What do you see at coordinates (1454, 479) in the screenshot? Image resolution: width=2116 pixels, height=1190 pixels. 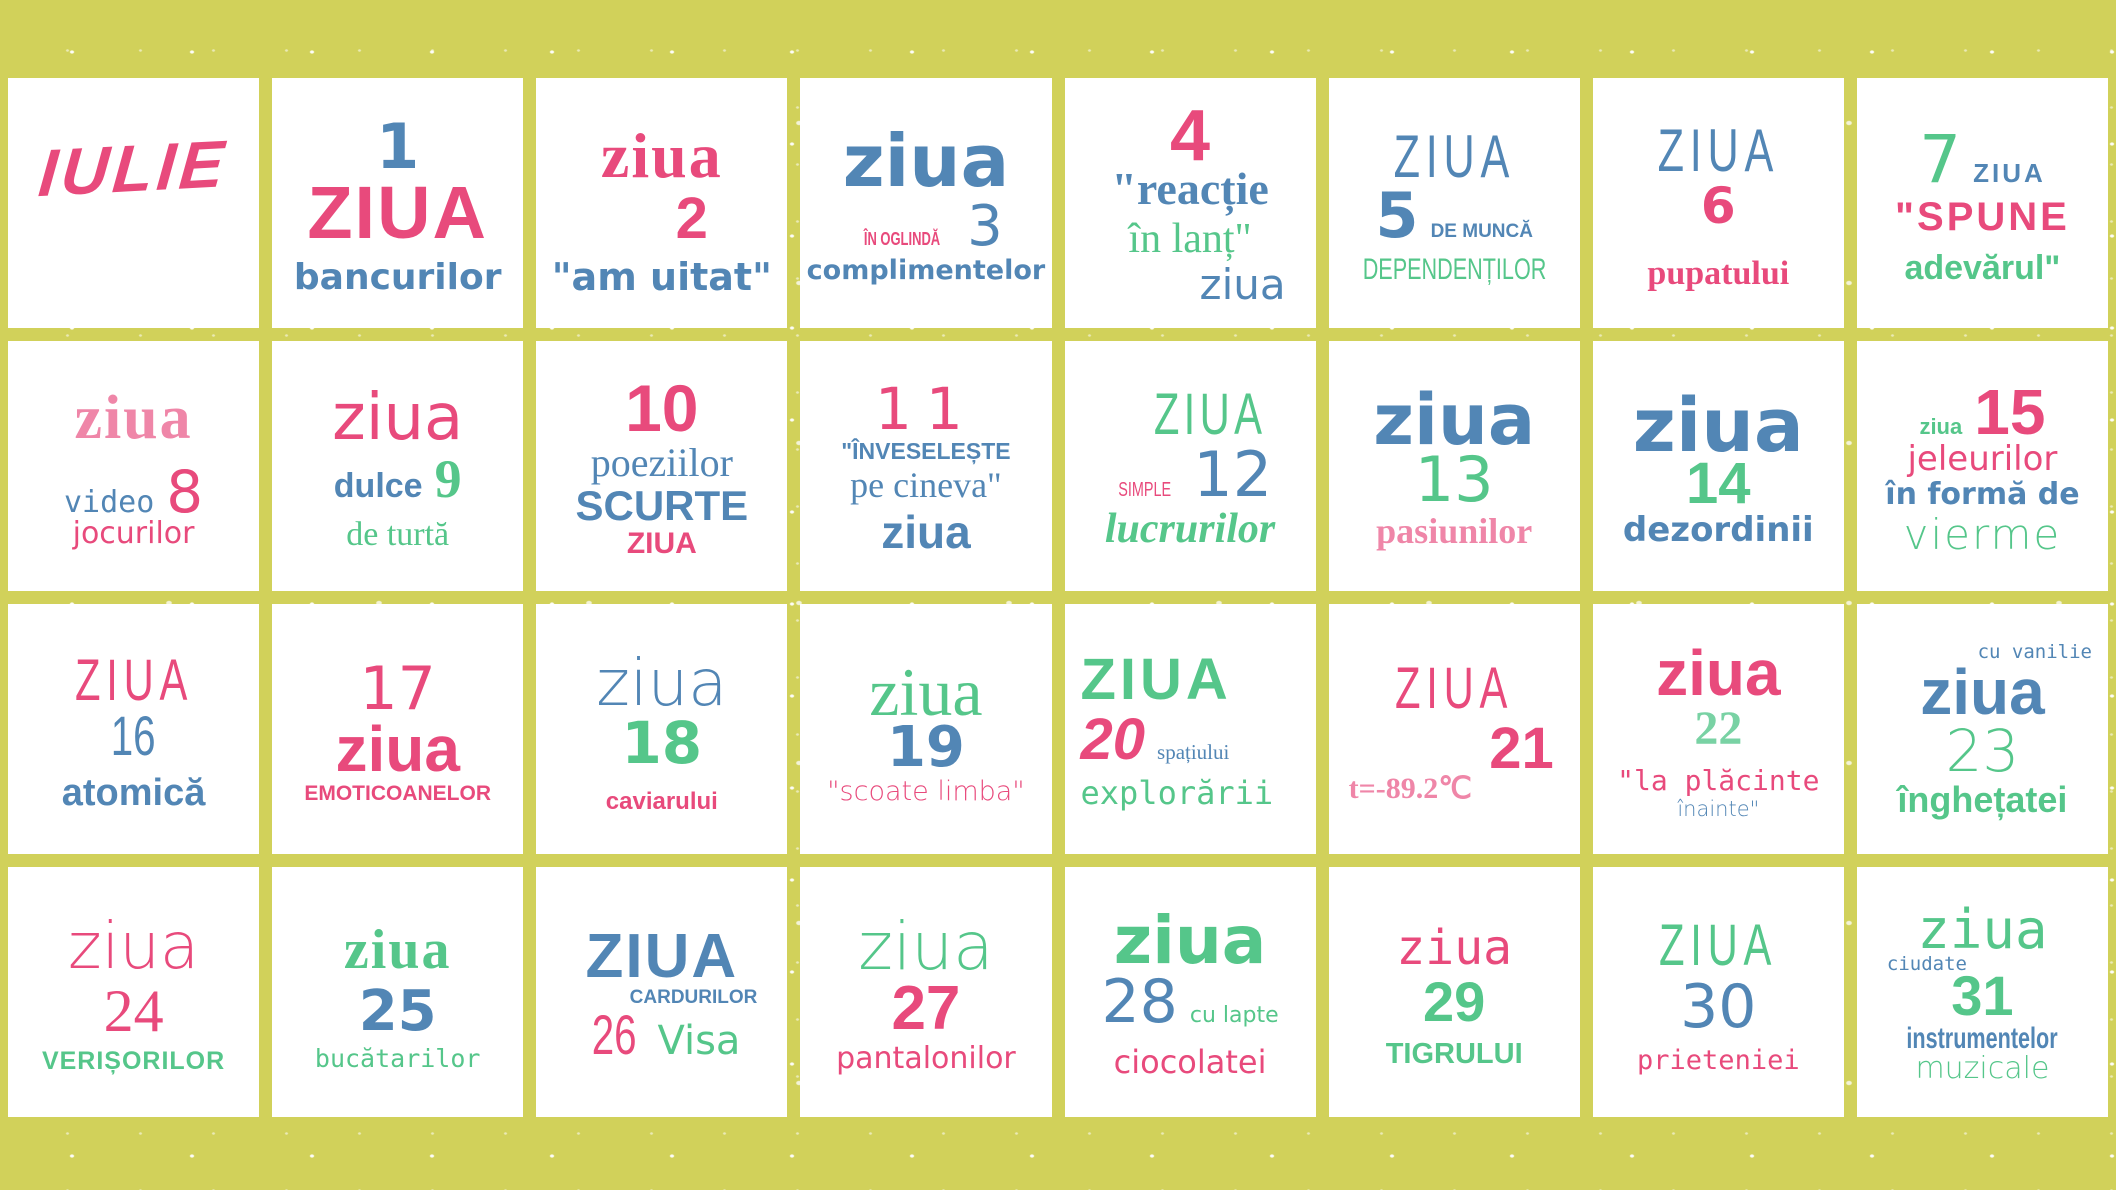 I see `day-13-text-1-0: 13` at bounding box center [1454, 479].